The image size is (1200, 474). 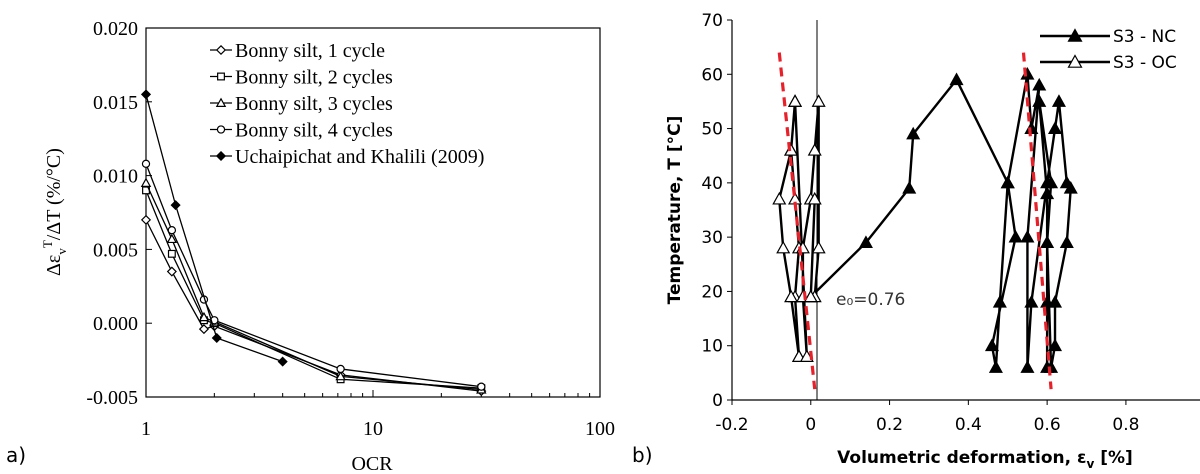 What do you see at coordinates (712, 292) in the screenshot?
I see `panel-b-y-tick-label: 20` at bounding box center [712, 292].